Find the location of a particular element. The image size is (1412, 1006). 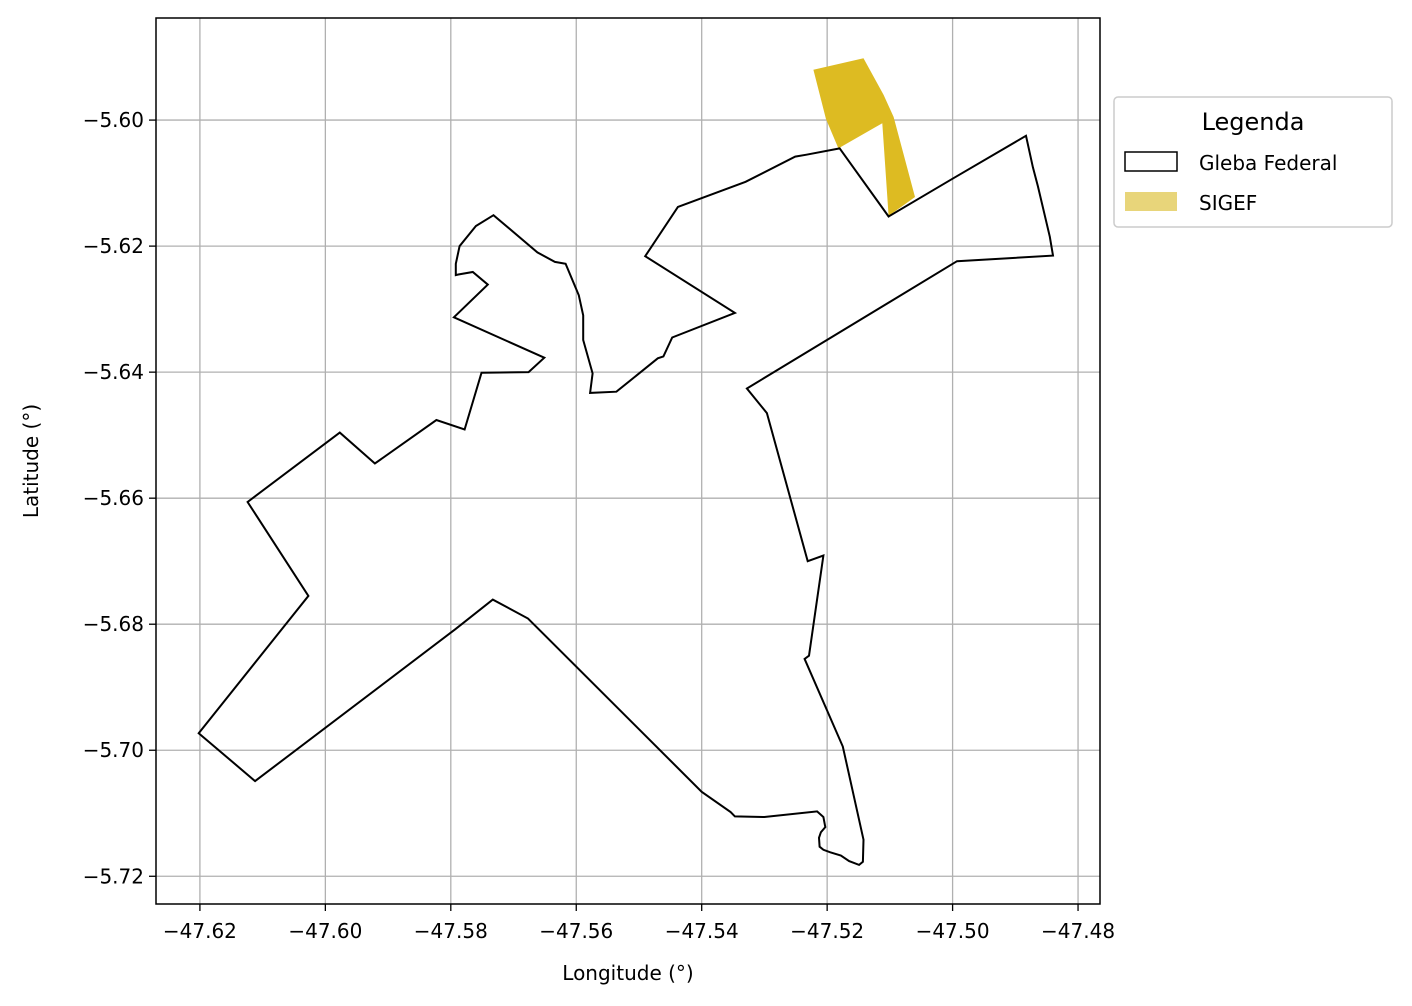

y-tick-label: −5.72 is located at coordinates (113, 876).